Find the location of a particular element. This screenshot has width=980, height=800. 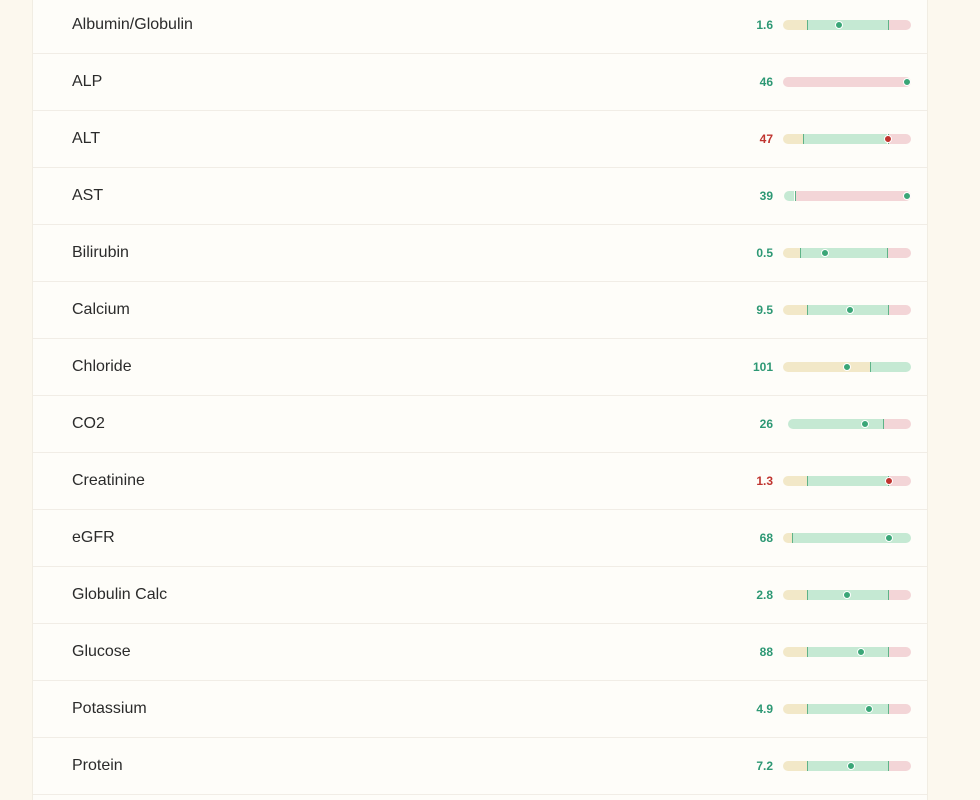

lab-result-row: Glucose 88 is located at coordinates (480, 652).